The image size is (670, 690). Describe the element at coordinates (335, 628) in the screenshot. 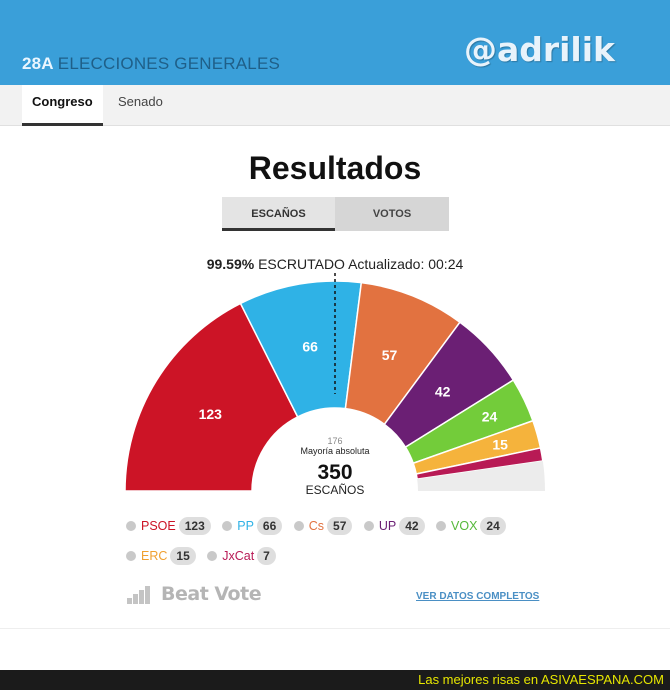

I see `divider` at that location.